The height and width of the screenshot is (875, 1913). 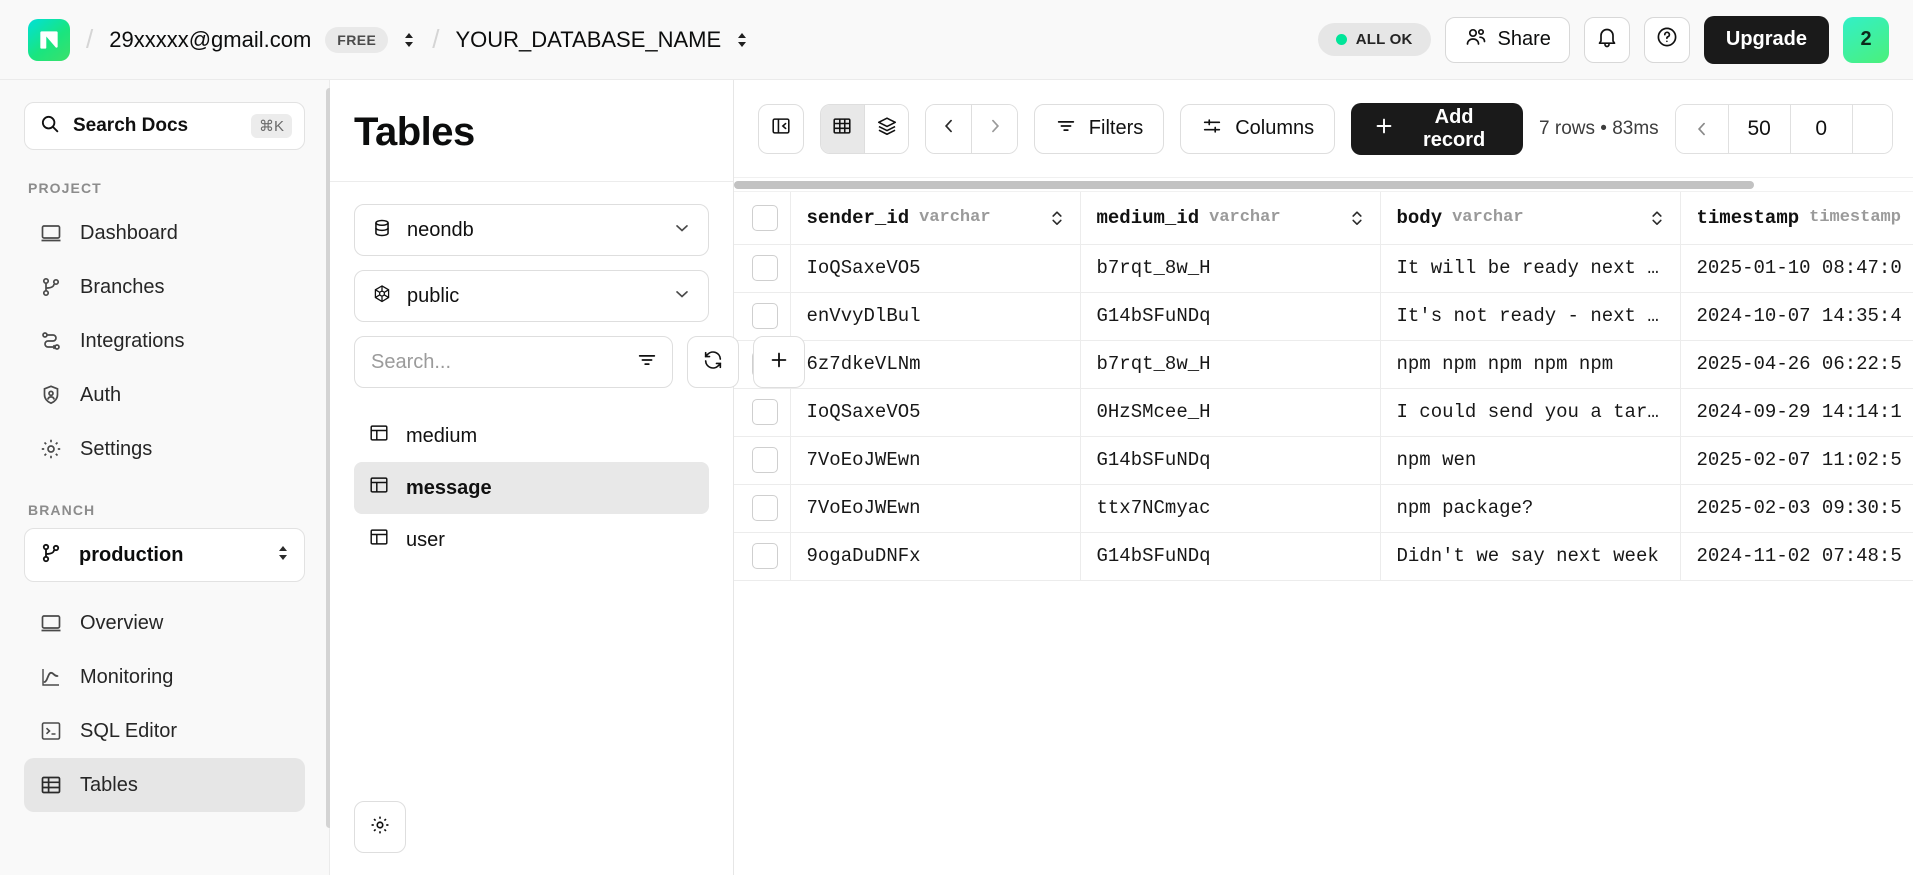 What do you see at coordinates (49, 39) in the screenshot?
I see `neon-logo-icon` at bounding box center [49, 39].